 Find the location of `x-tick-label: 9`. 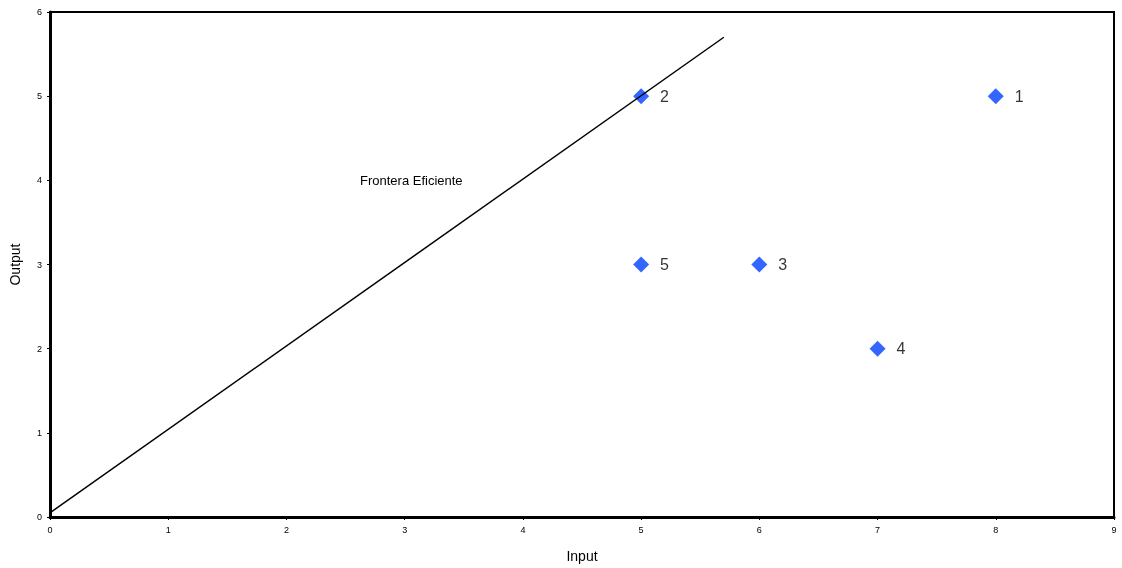

x-tick-label: 9 is located at coordinates (1114, 529).